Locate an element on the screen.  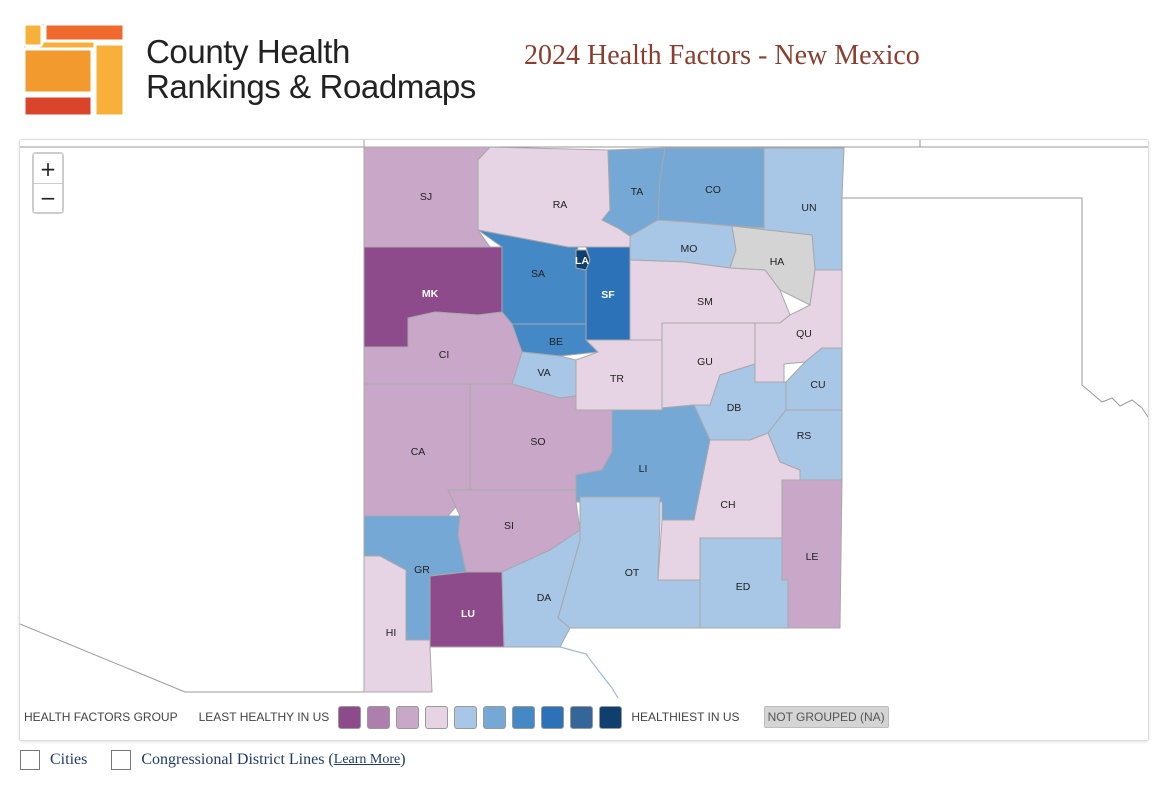
legend-title: HEALTH FACTORS GROUP is located at coordinates (101, 717).